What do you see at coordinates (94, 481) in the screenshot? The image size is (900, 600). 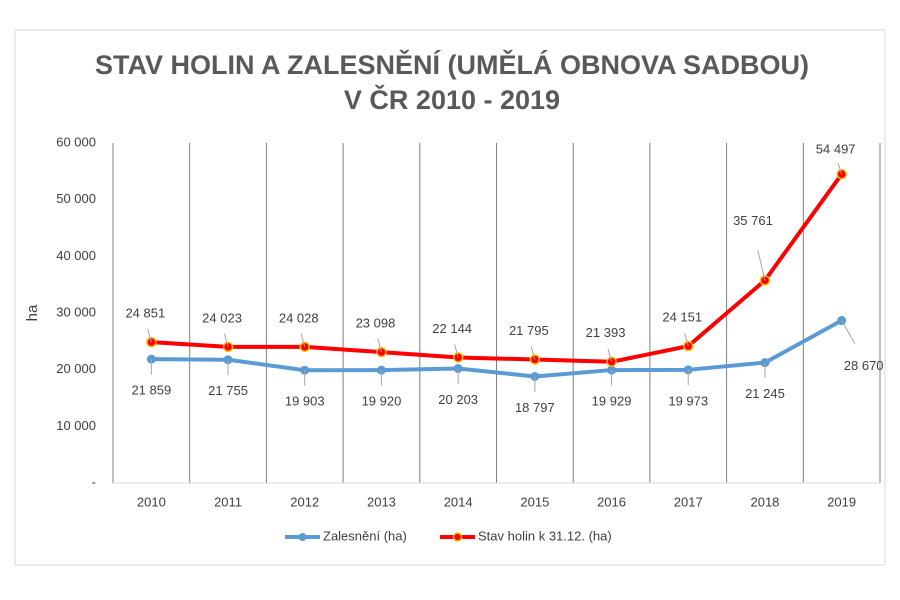 I see `y-tick-label: -` at bounding box center [94, 481].